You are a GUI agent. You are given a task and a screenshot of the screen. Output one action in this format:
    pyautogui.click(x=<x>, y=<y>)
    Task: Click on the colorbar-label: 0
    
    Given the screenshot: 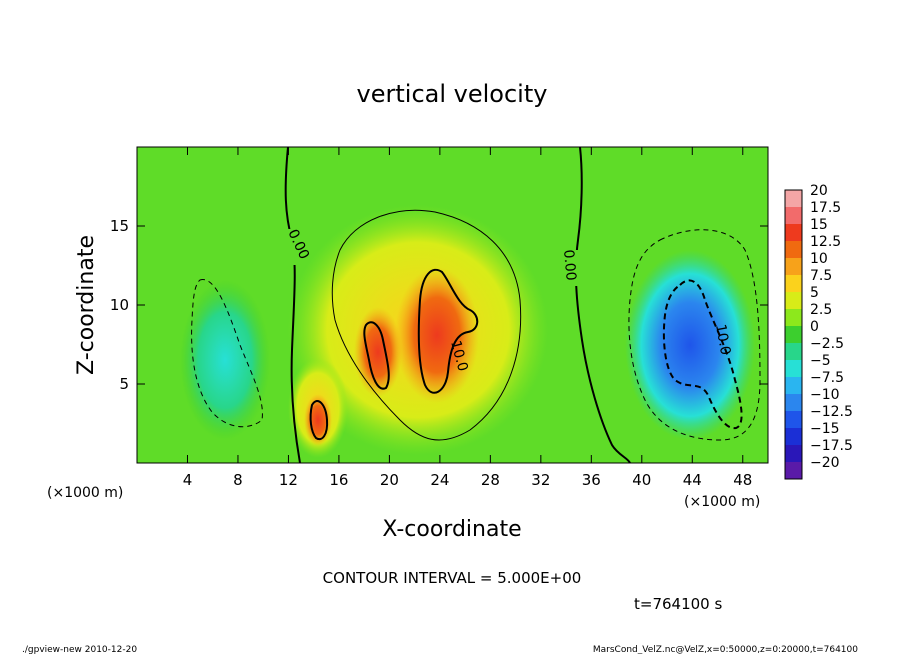 What is the action you would take?
    pyautogui.click(x=814, y=327)
    